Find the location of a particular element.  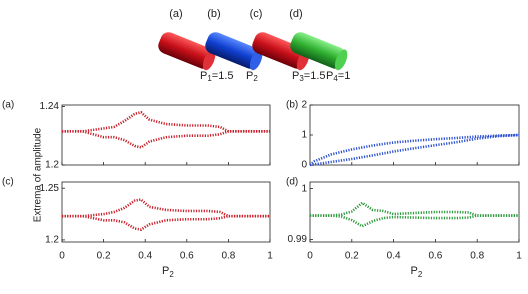

schematic-label: (c) is located at coordinates (256, 14).